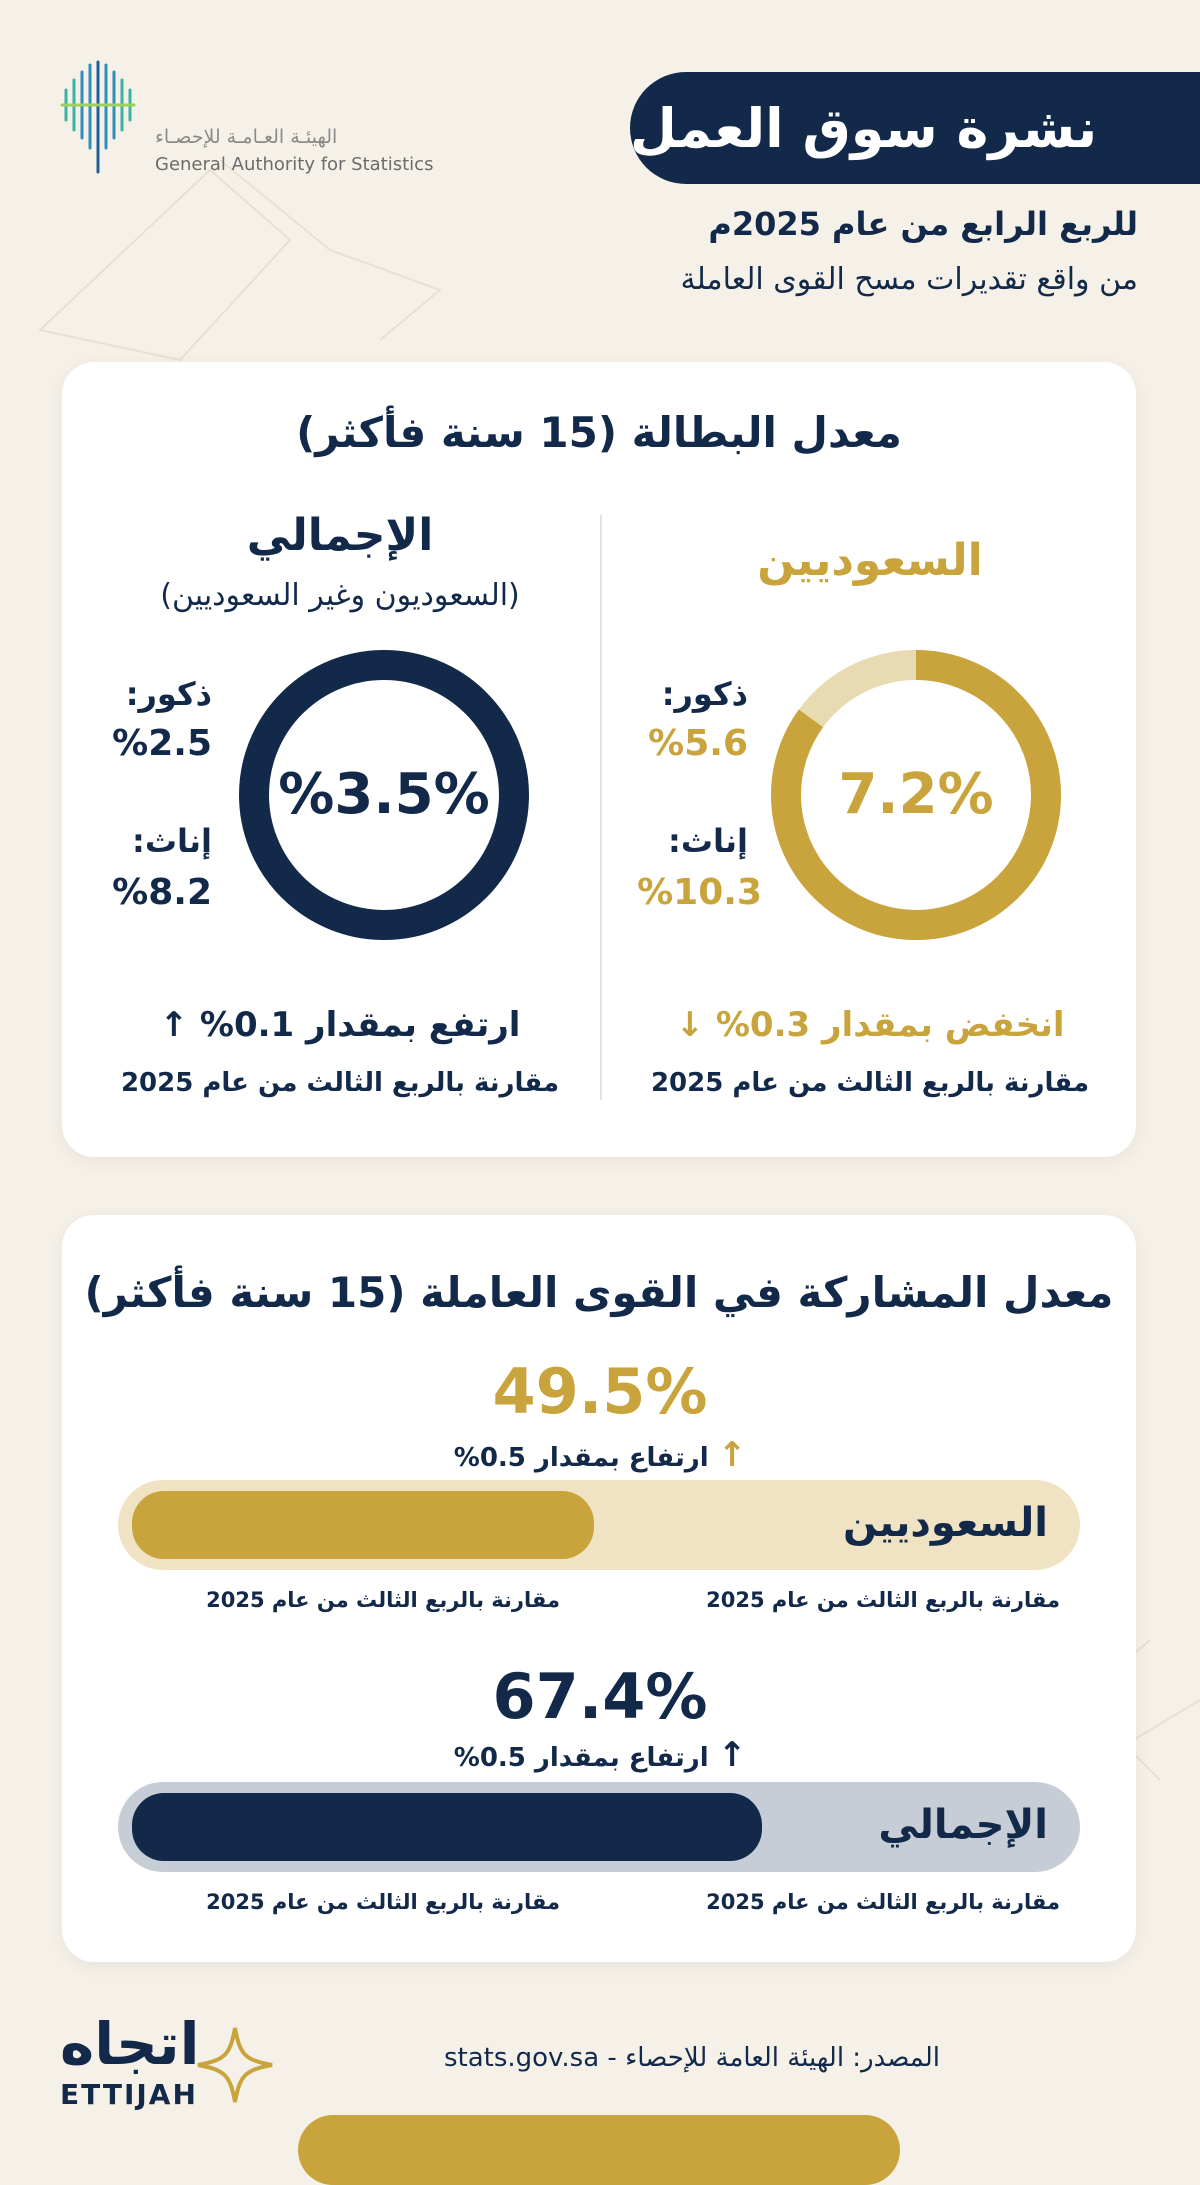 This screenshot has height=2185, width=1200. I want to click on total-change-label: ارتفع بمقدار 0.1%, so click(360, 1025).